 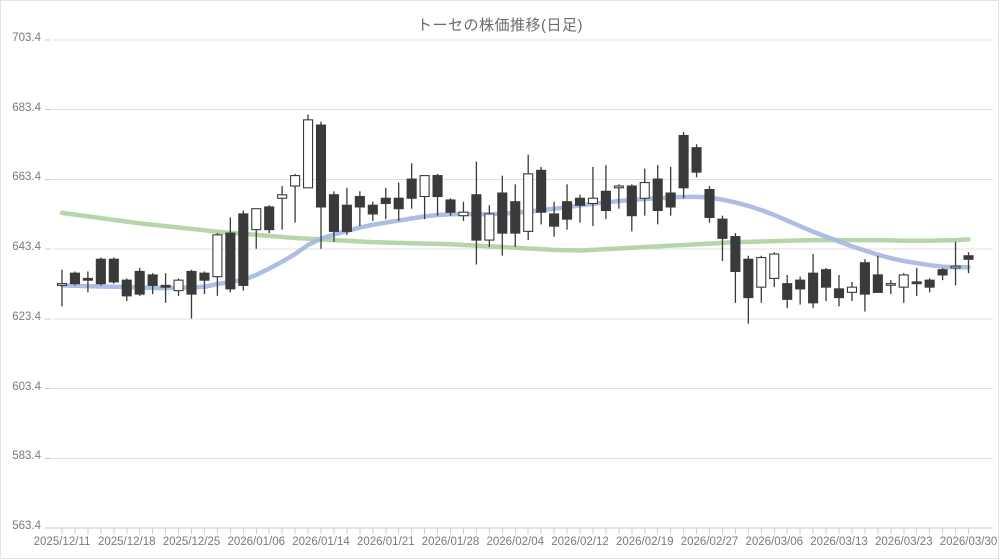 What do you see at coordinates (126, 542) in the screenshot?
I see `x-axis-tick-label: 2025/12/18` at bounding box center [126, 542].